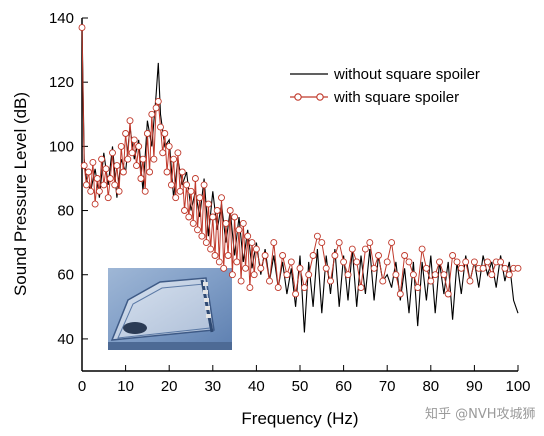  What do you see at coordinates (517, 386) in the screenshot?
I see `x-tick-label: 100` at bounding box center [517, 386].